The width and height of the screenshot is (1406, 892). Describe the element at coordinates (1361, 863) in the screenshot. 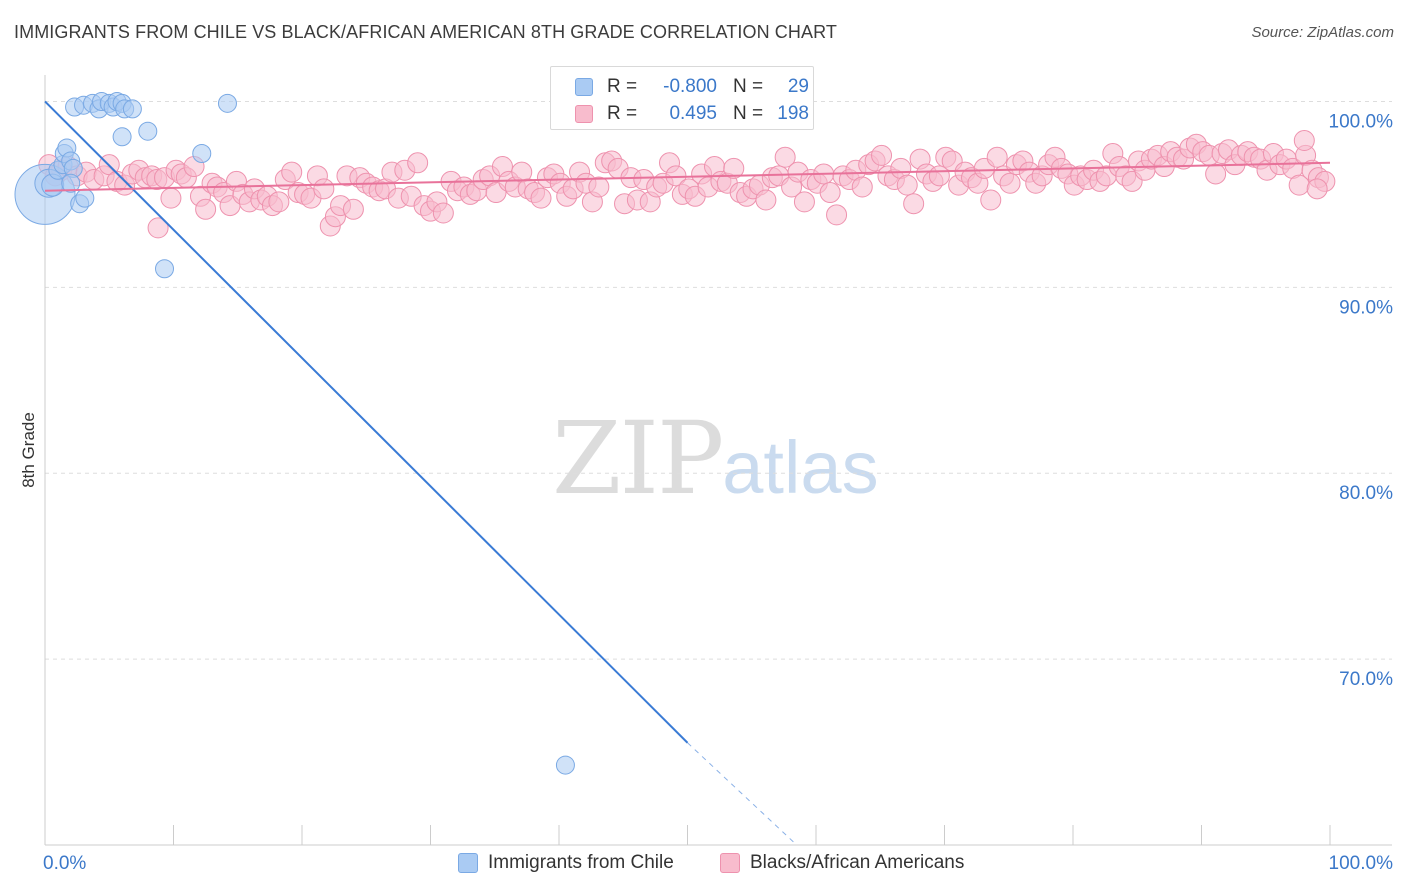

I see `x-tick-label-max: 100.0%` at that location.